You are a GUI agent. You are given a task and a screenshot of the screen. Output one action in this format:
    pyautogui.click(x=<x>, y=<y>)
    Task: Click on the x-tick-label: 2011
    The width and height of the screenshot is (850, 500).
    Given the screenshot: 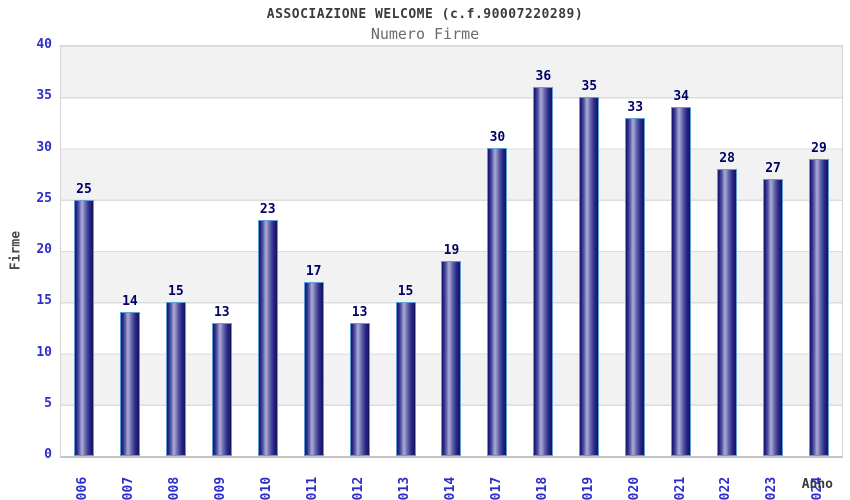 What is the action you would take?
    pyautogui.click(x=313, y=488)
    